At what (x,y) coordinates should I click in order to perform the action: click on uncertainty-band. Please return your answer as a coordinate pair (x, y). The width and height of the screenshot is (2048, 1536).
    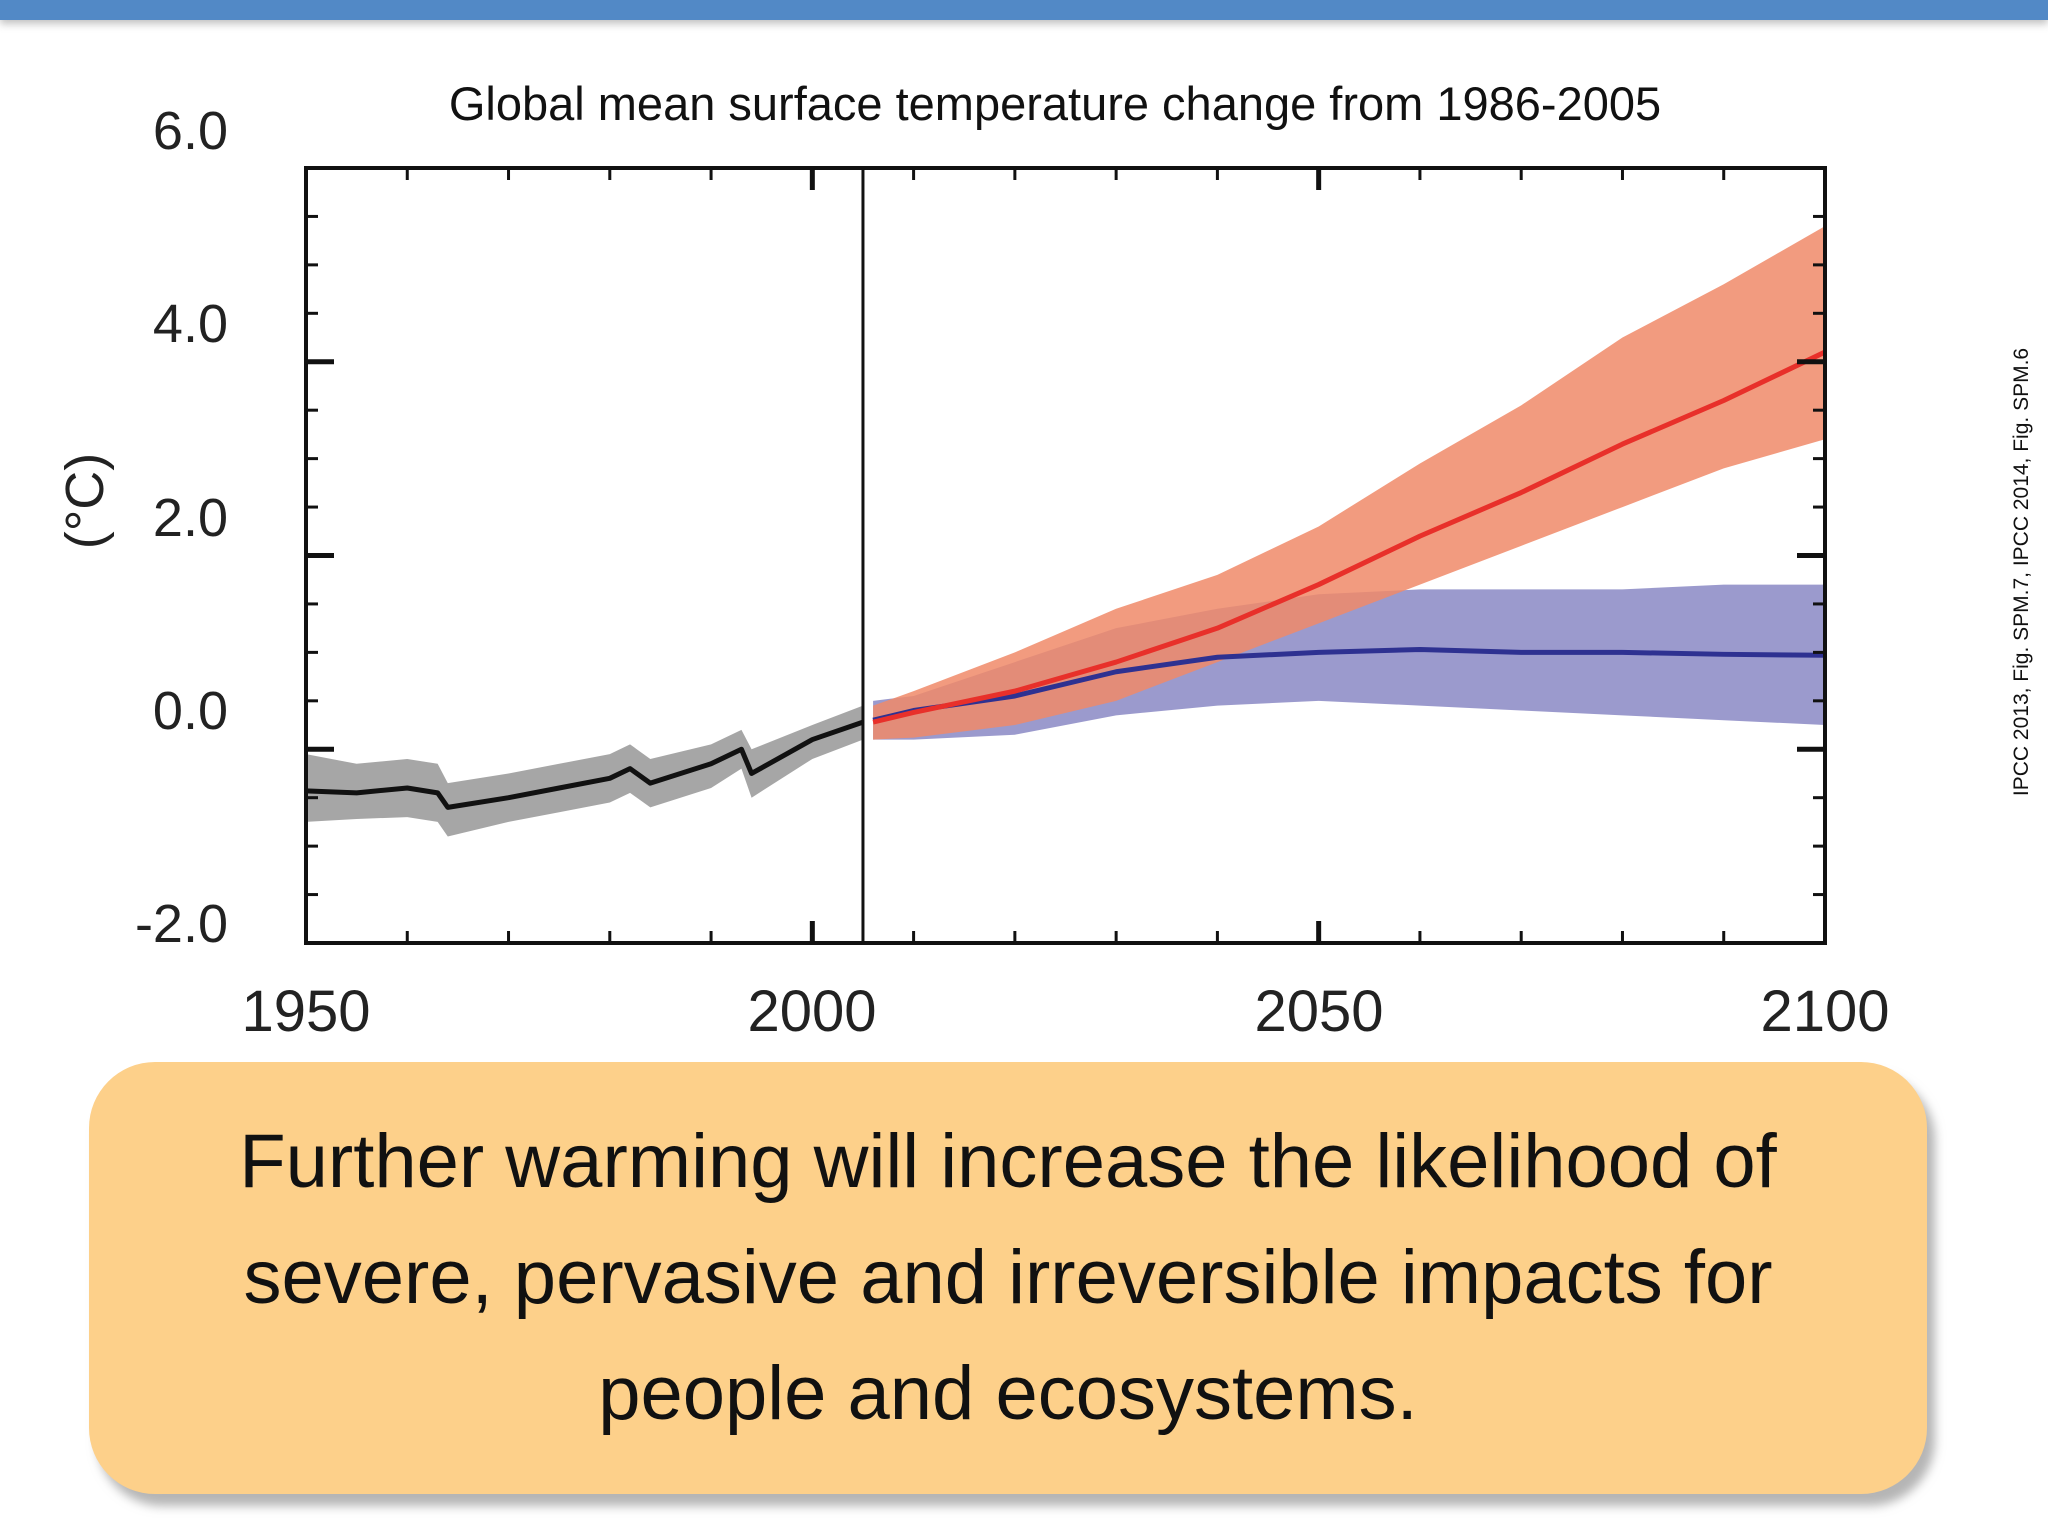
    Looking at the image, I should click on (584, 771).